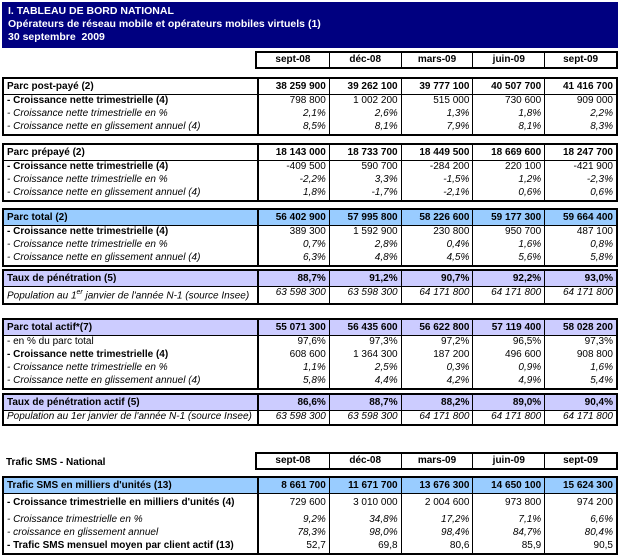 The height and width of the screenshot is (555, 620). Describe the element at coordinates (46, 152) in the screenshot. I see `row-label: Parc prépayé (2)` at that location.